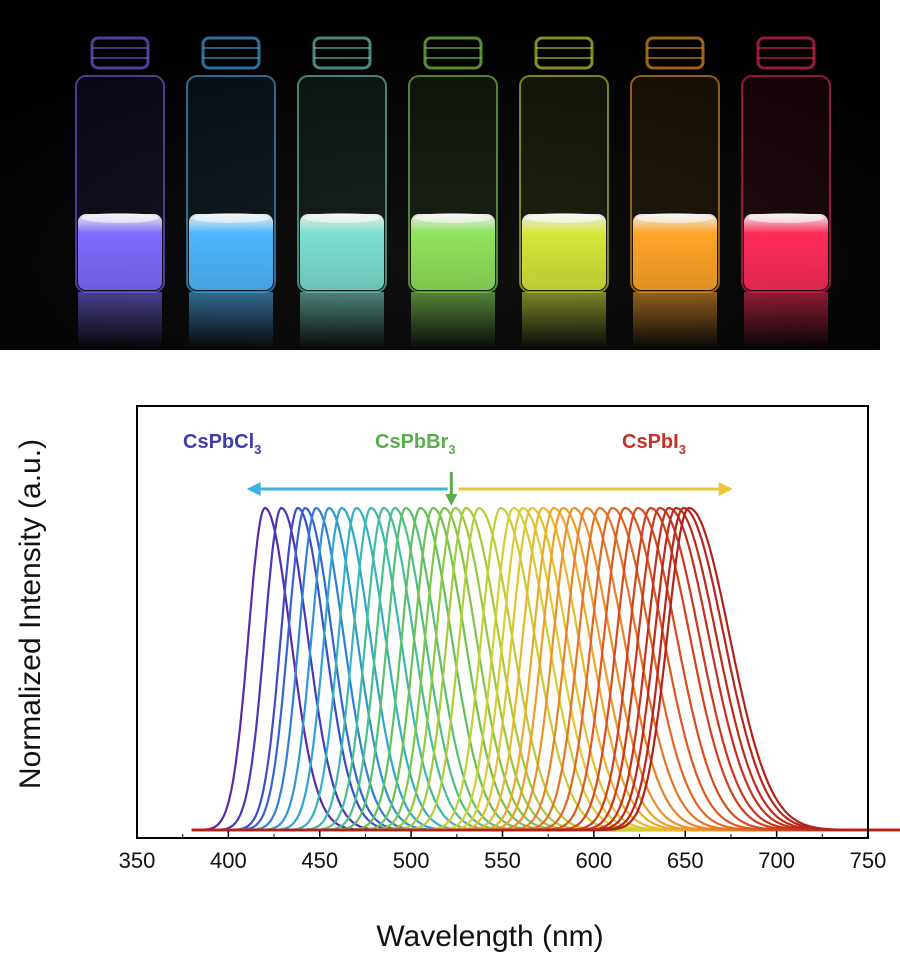 This screenshot has height=956, width=900. I want to click on x-tick-label: 550, so click(502, 860).